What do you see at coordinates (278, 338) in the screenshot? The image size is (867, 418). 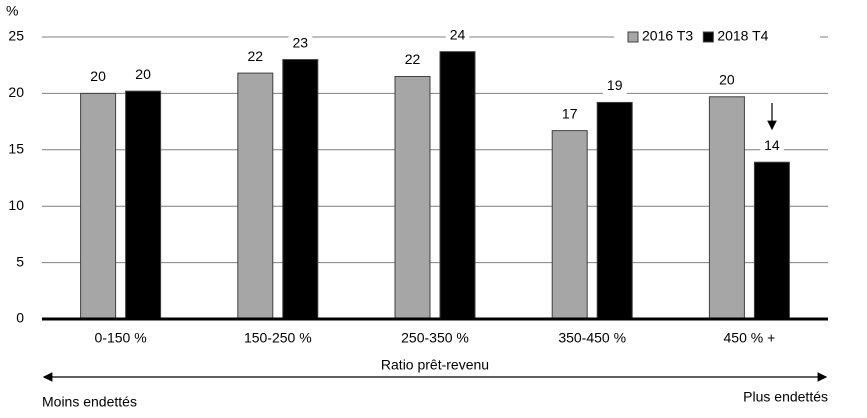 I see `x-tick-label: 150-250 %` at bounding box center [278, 338].